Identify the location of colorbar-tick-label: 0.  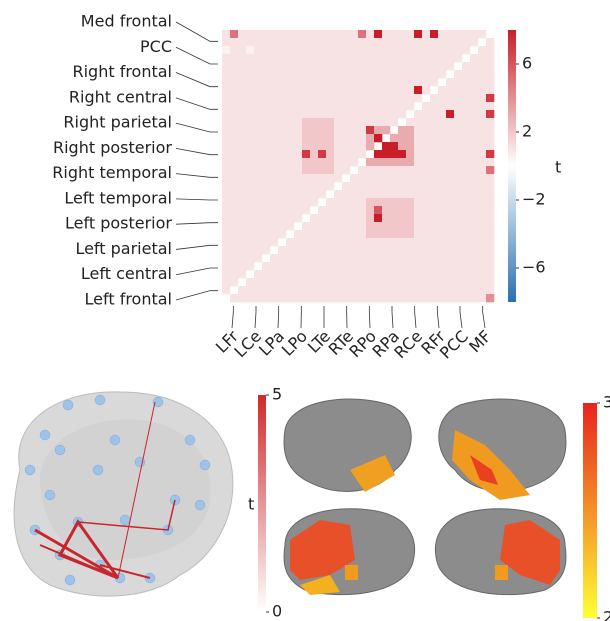
(277, 611).